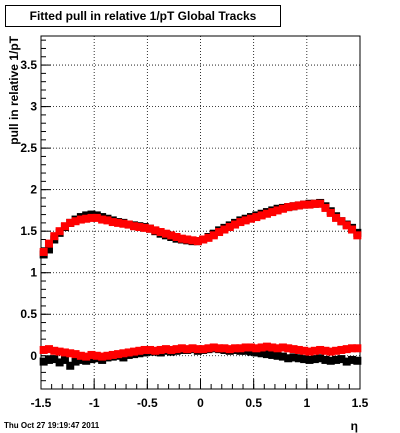  What do you see at coordinates (94, 403) in the screenshot?
I see `x-tick-label: -1` at bounding box center [94, 403].